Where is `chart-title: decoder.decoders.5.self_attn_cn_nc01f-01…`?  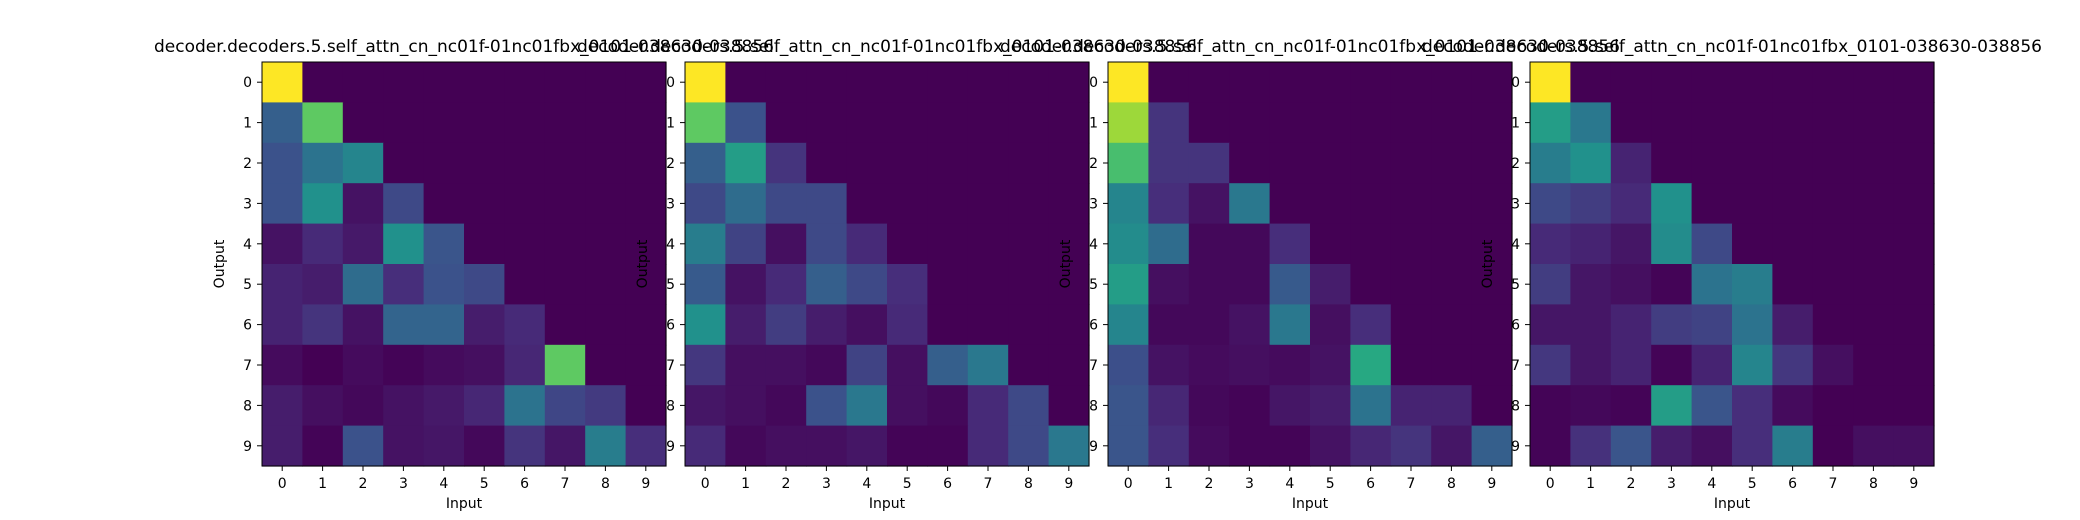 chart-title: decoder.decoders.5.self_attn_cn_nc01f-01… is located at coordinates (1732, 47).